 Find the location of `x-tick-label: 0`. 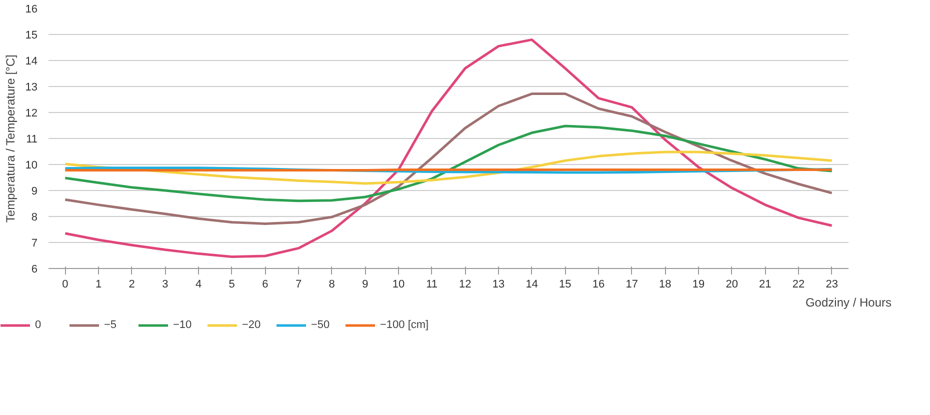

x-tick-label: 0 is located at coordinates (65, 284).